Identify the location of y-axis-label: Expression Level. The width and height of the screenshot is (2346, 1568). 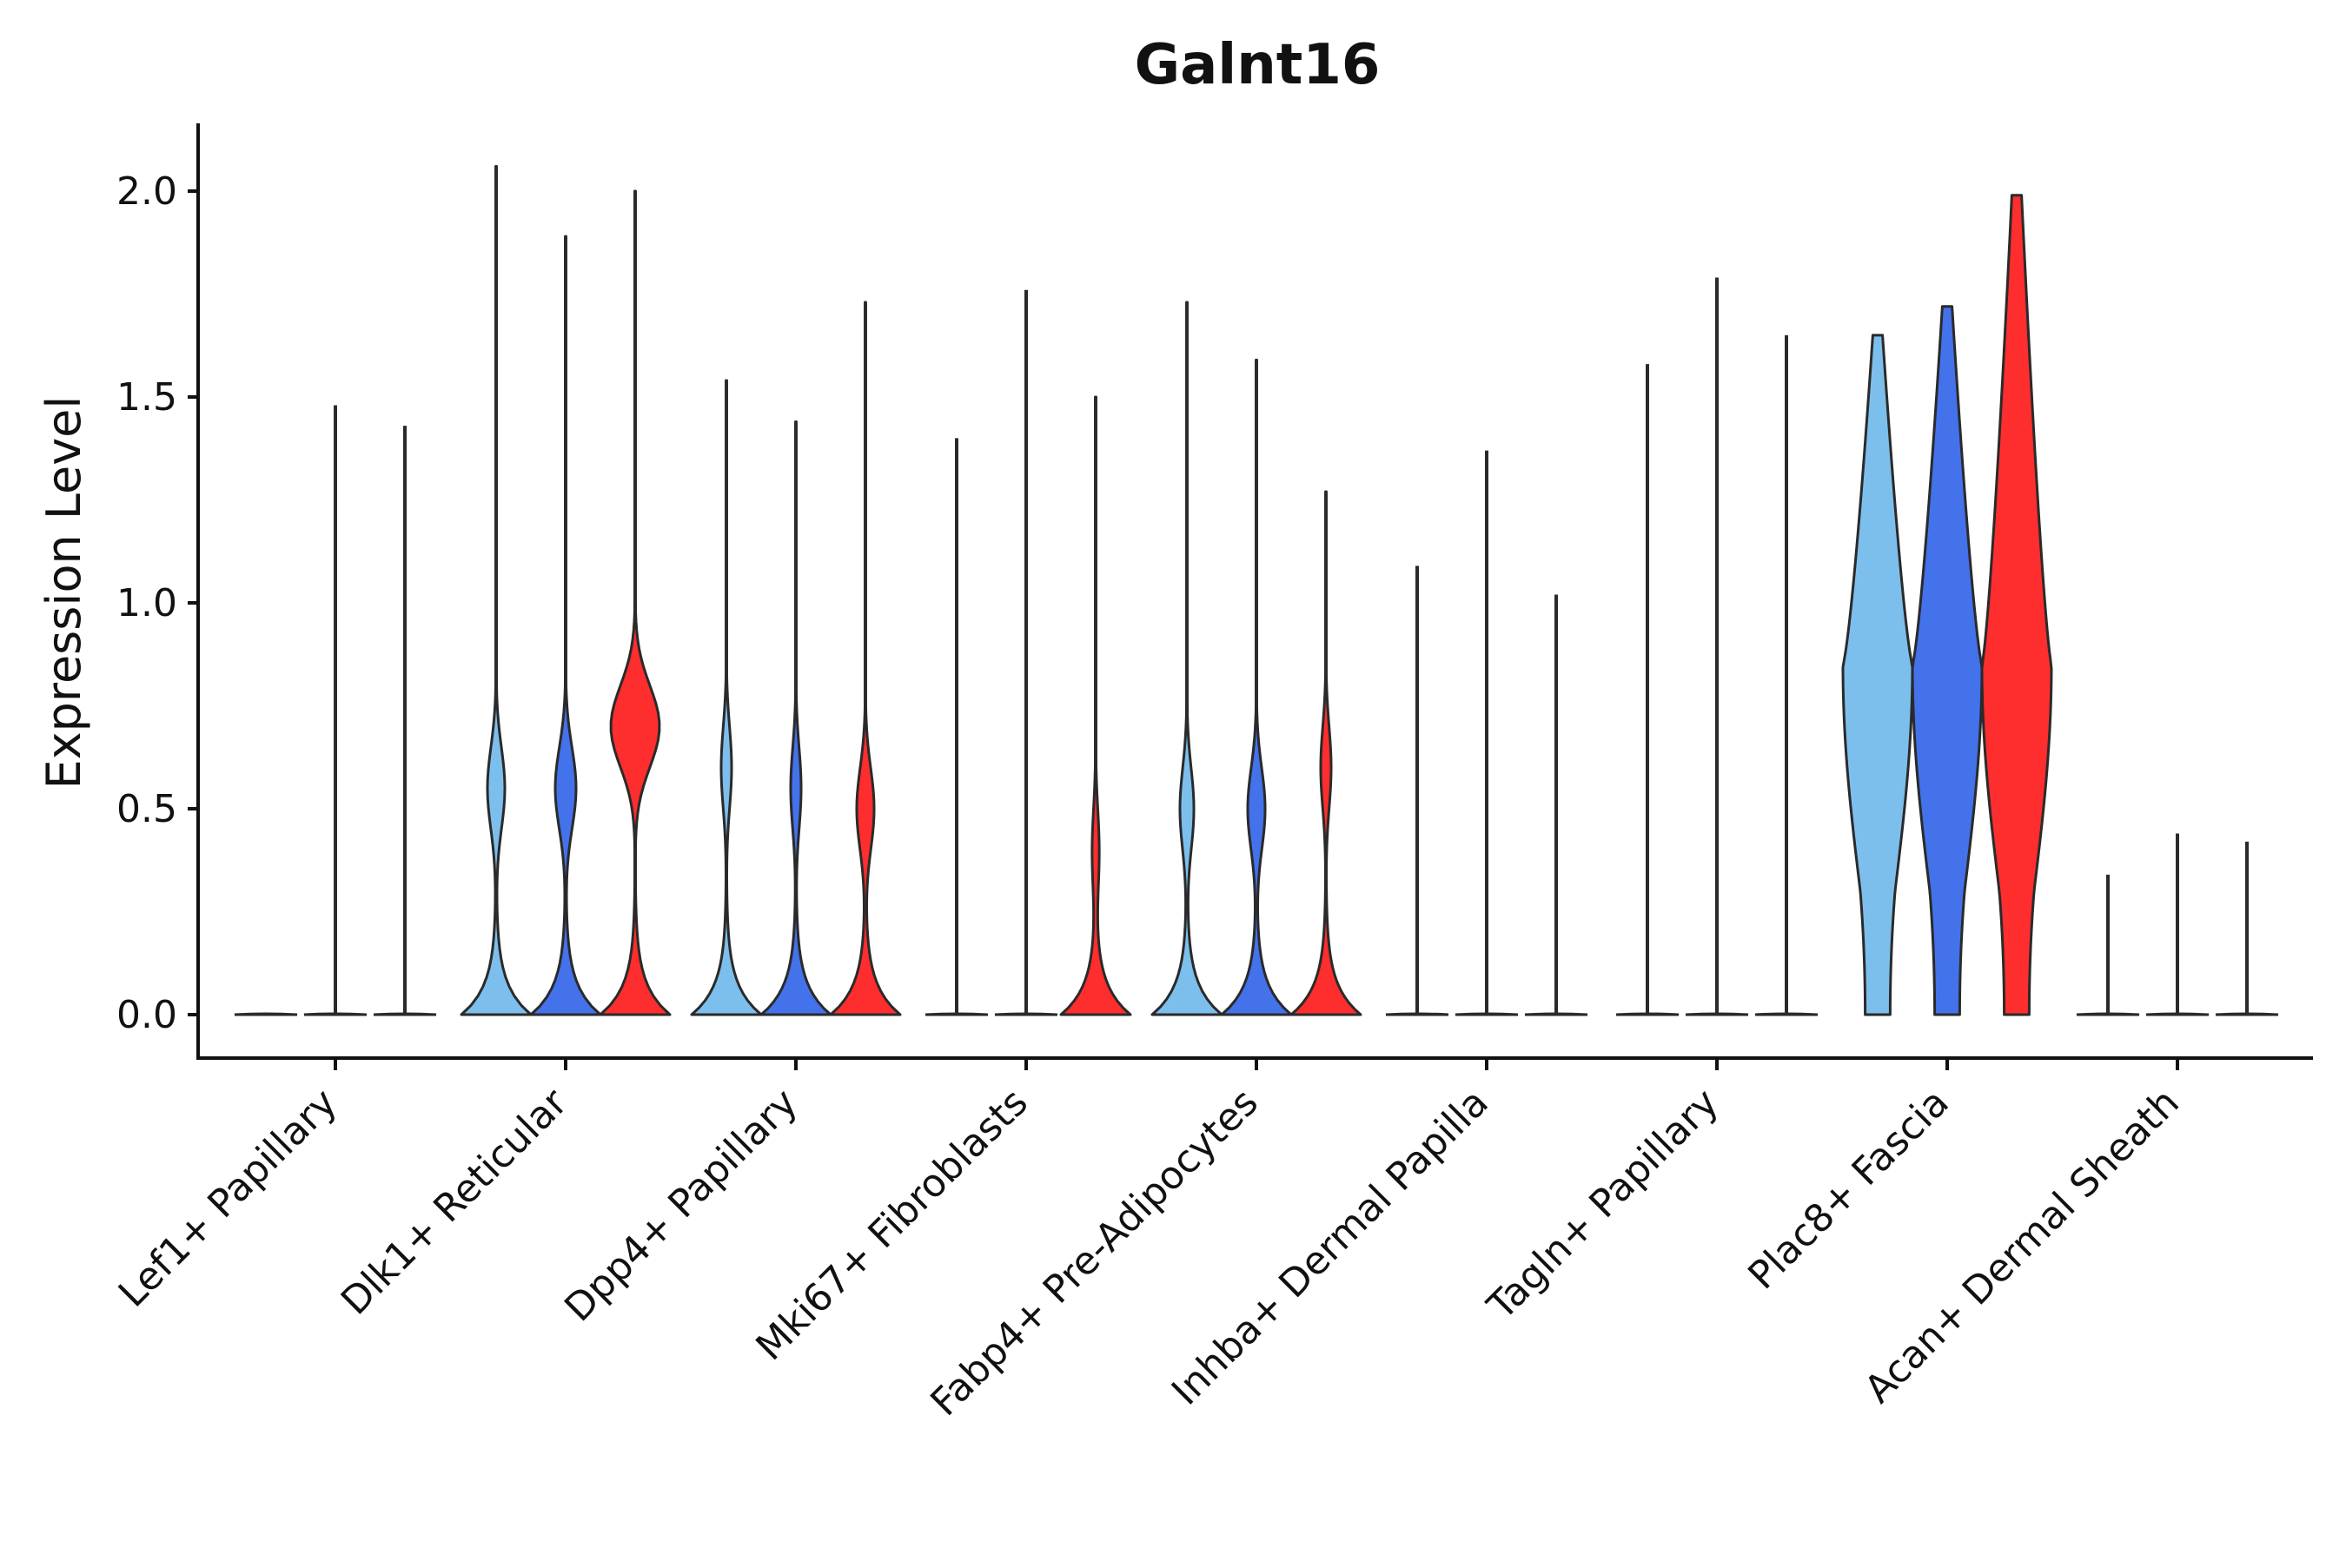
(63, 593).